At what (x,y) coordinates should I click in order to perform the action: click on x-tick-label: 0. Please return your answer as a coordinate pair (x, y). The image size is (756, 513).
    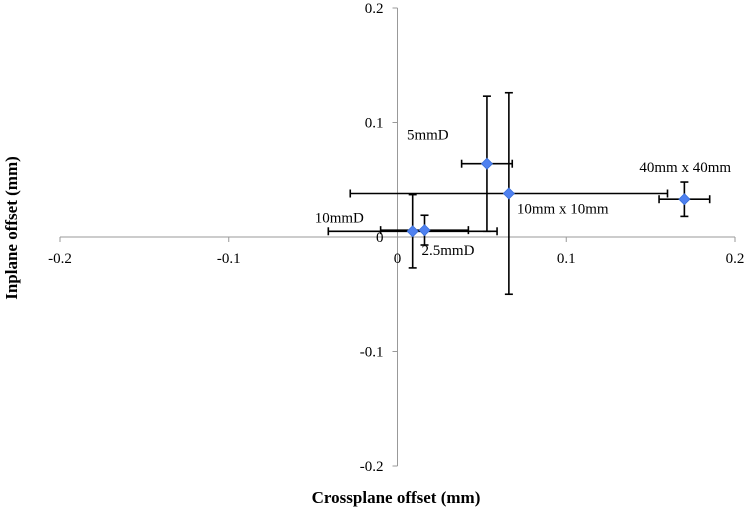
    Looking at the image, I should click on (398, 259).